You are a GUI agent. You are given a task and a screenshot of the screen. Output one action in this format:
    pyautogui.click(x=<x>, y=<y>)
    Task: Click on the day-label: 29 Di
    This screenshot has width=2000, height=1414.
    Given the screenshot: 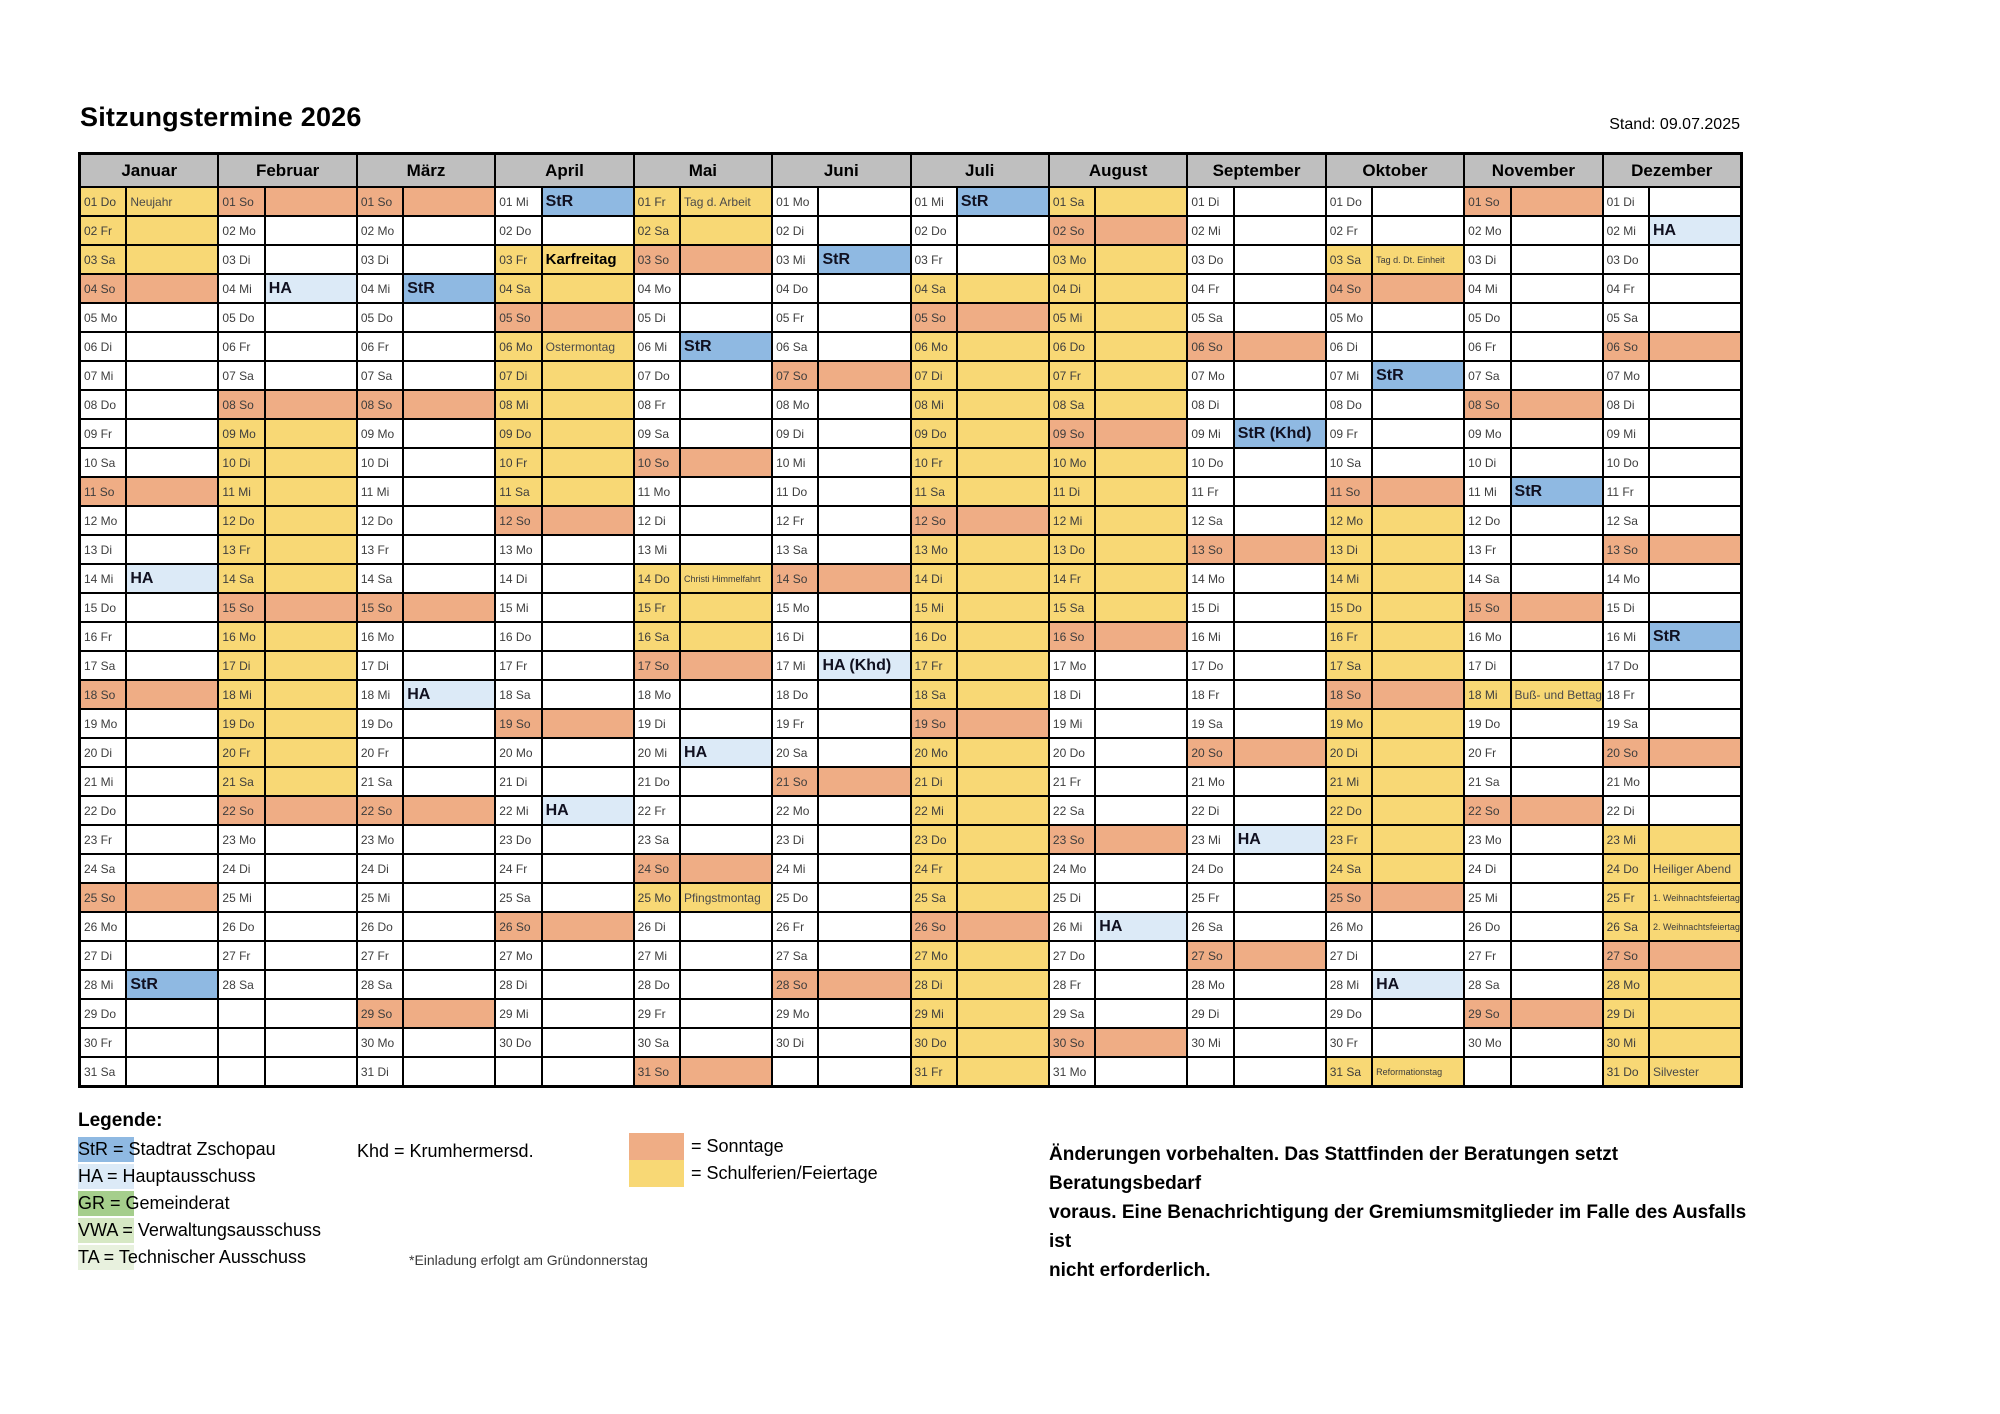 What is the action you would take?
    pyautogui.click(x=1626, y=1013)
    